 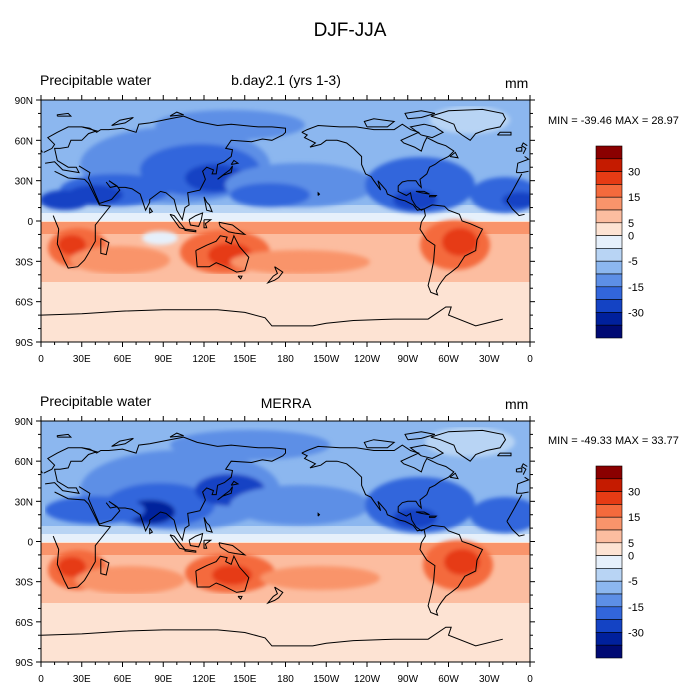 I want to click on panel1-variable-label: Precipitable water, so click(x=96, y=80).